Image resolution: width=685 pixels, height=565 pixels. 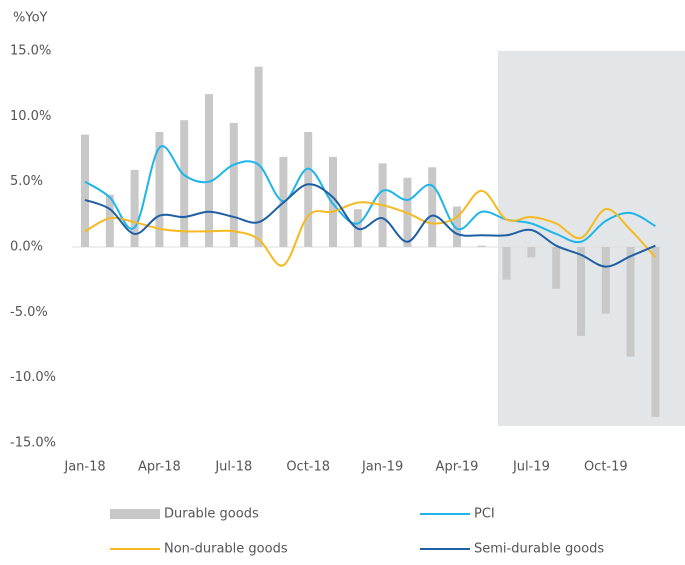 What do you see at coordinates (211, 514) in the screenshot?
I see `legend-label: Durable goods` at bounding box center [211, 514].